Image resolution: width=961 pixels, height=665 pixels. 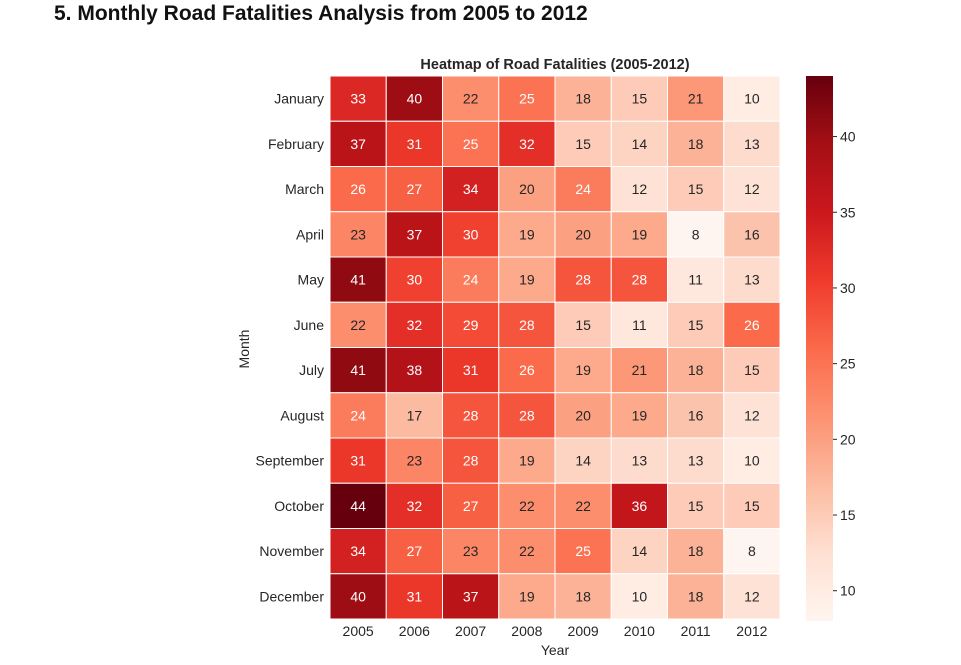 I want to click on colorbar-tick-label: 40, so click(x=848, y=137).